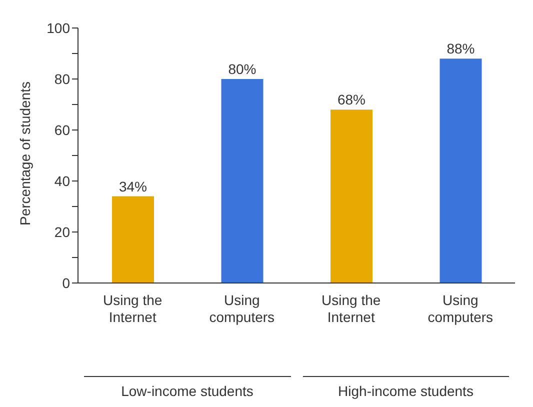  Describe the element at coordinates (62, 130) in the screenshot. I see `y-tick-label: 60` at that location.